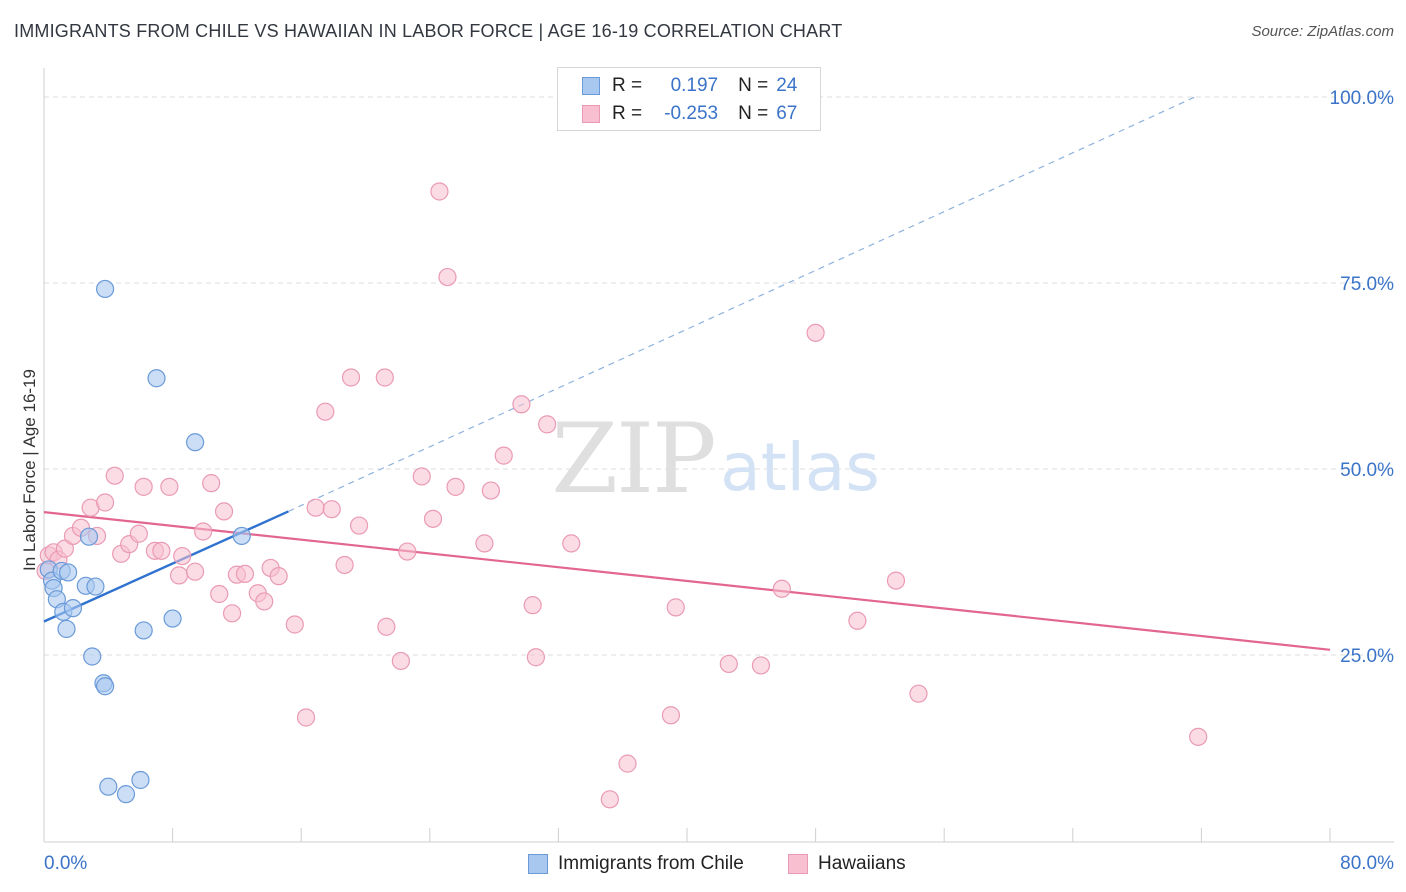  What do you see at coordinates (694, 85) in the screenshot?
I see `r-value: 0.197` at bounding box center [694, 85].